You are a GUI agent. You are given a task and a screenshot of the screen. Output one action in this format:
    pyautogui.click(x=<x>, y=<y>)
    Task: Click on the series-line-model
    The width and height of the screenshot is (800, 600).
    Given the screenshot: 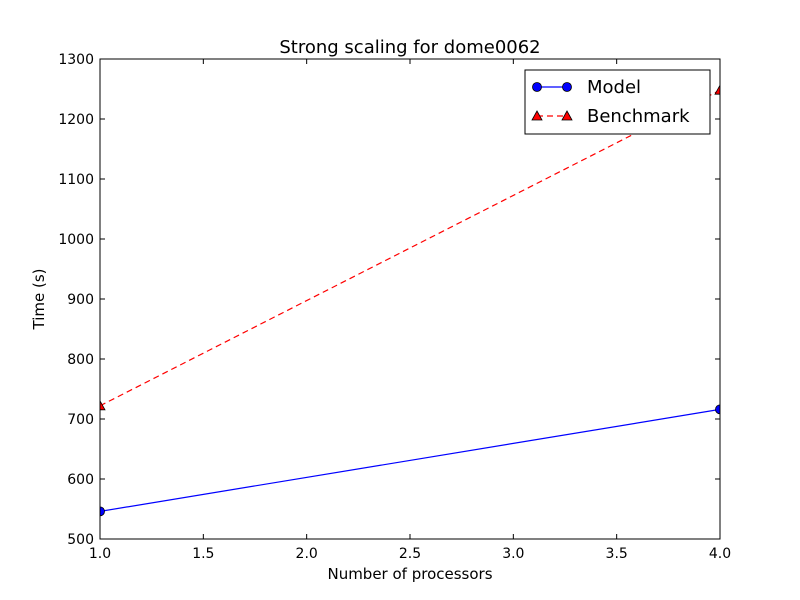 What is the action you would take?
    pyautogui.click(x=410, y=460)
    